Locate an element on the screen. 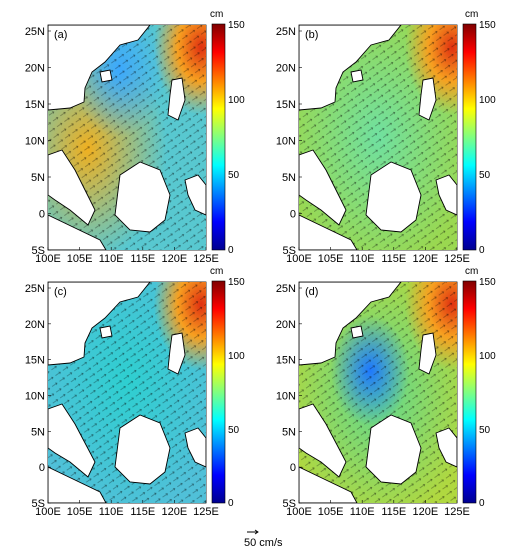 This screenshot has height=553, width=513. panel-d-label: (d) is located at coordinates (311, 292).